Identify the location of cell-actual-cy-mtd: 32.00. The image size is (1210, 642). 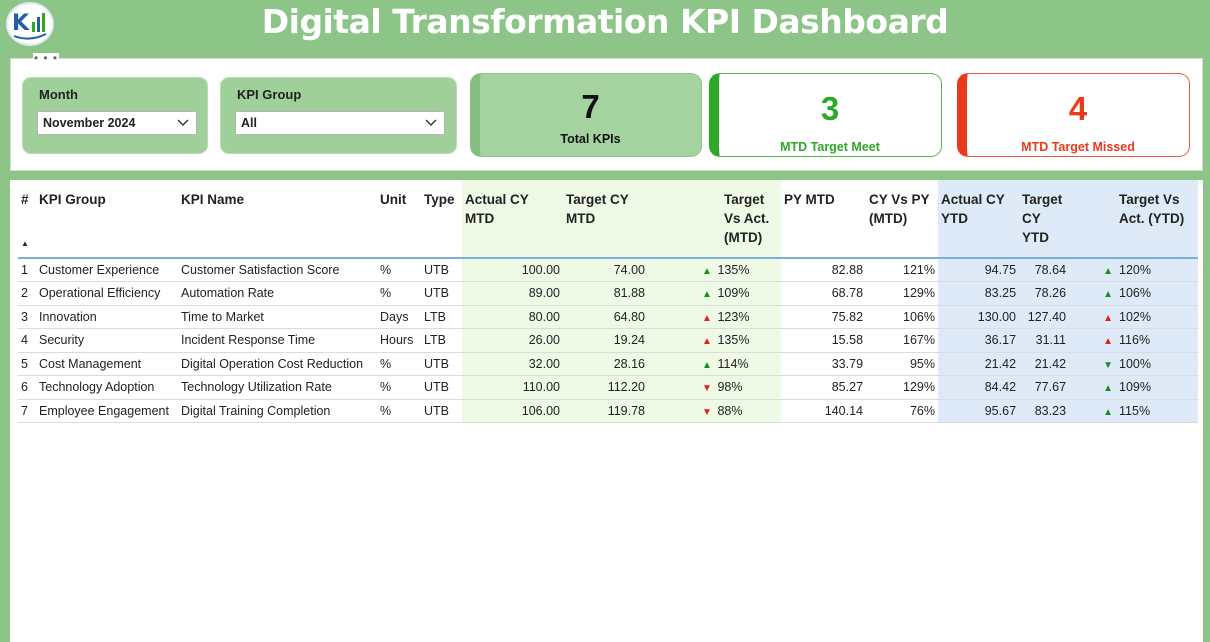
(512, 364).